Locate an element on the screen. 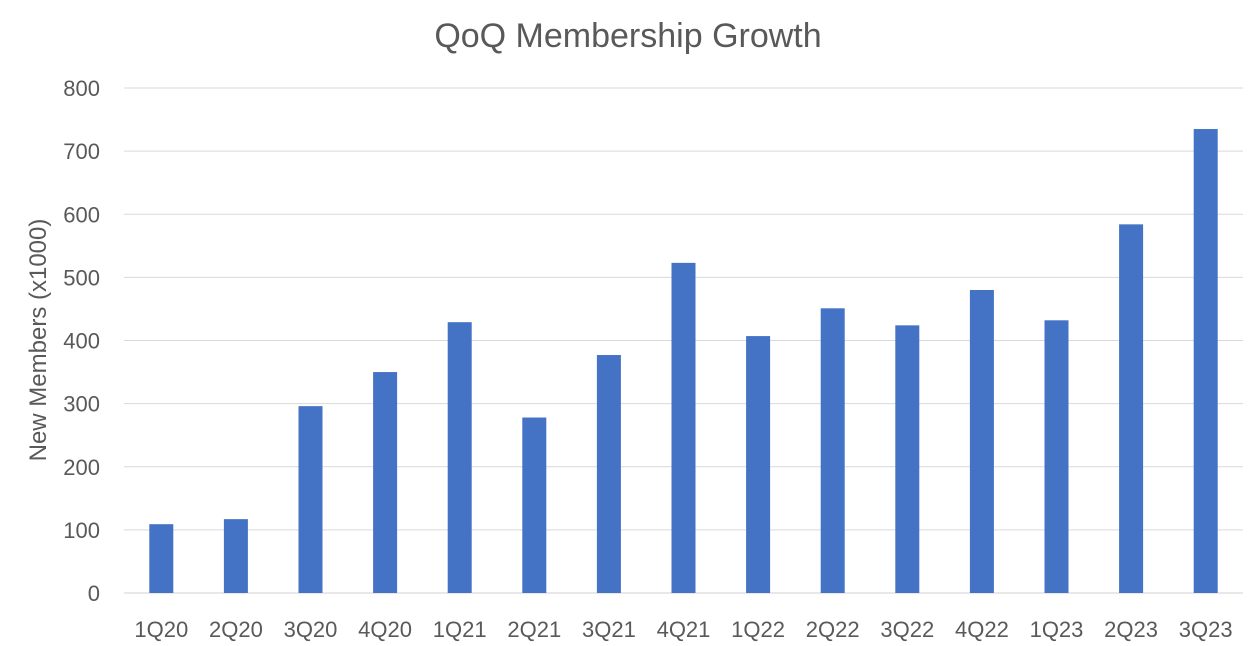 Image resolution: width=1253 pixels, height=646 pixels. y-tick-label: 500 is located at coordinates (81, 277).